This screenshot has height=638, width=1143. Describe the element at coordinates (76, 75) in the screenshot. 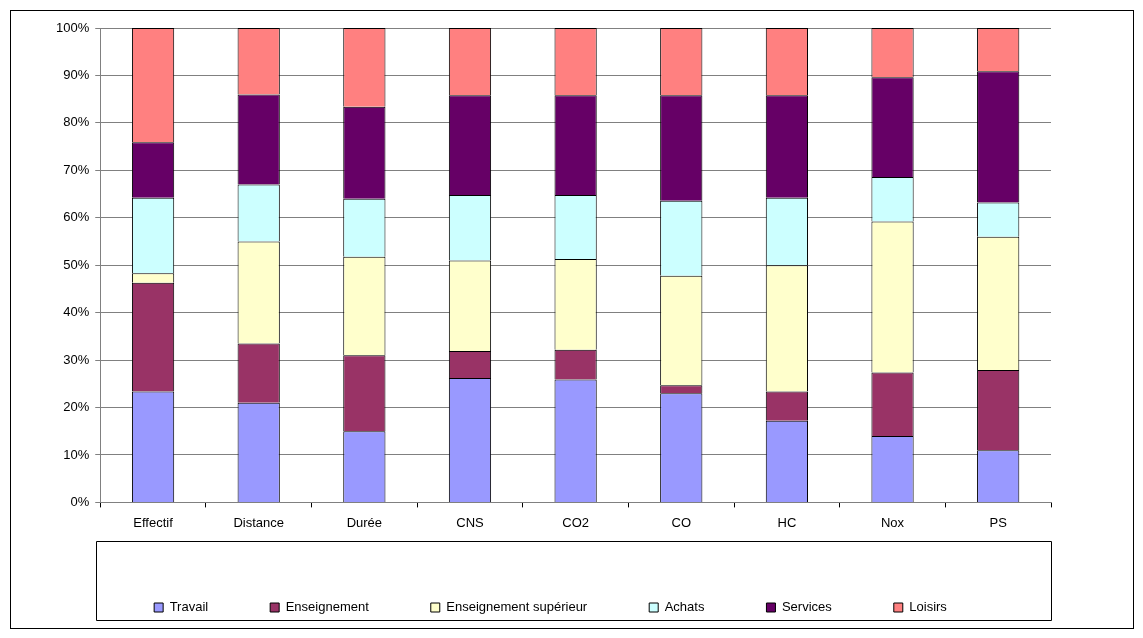

I see `y-tick-label: 90%` at that location.